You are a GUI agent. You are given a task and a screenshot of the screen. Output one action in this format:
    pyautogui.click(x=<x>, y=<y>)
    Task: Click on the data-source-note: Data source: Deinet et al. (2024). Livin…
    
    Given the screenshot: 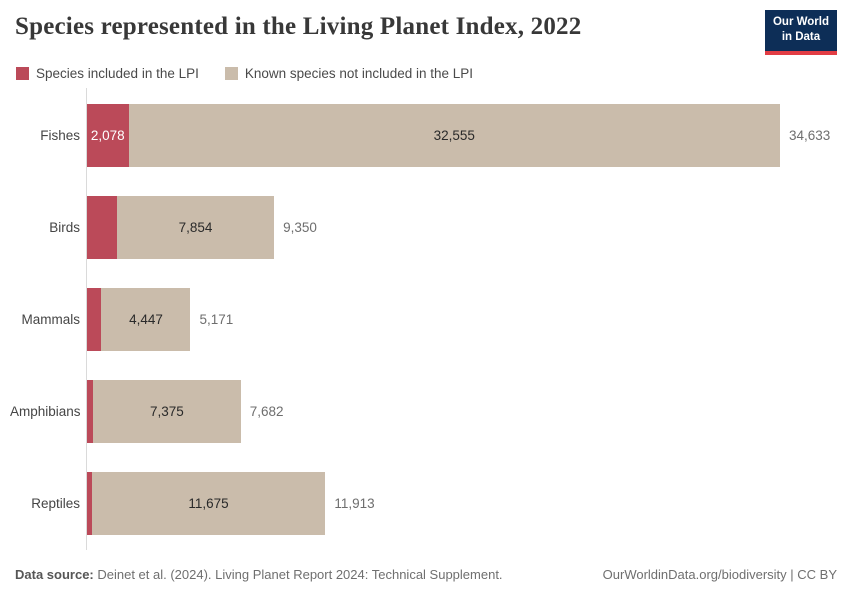 What is the action you would take?
    pyautogui.click(x=259, y=574)
    